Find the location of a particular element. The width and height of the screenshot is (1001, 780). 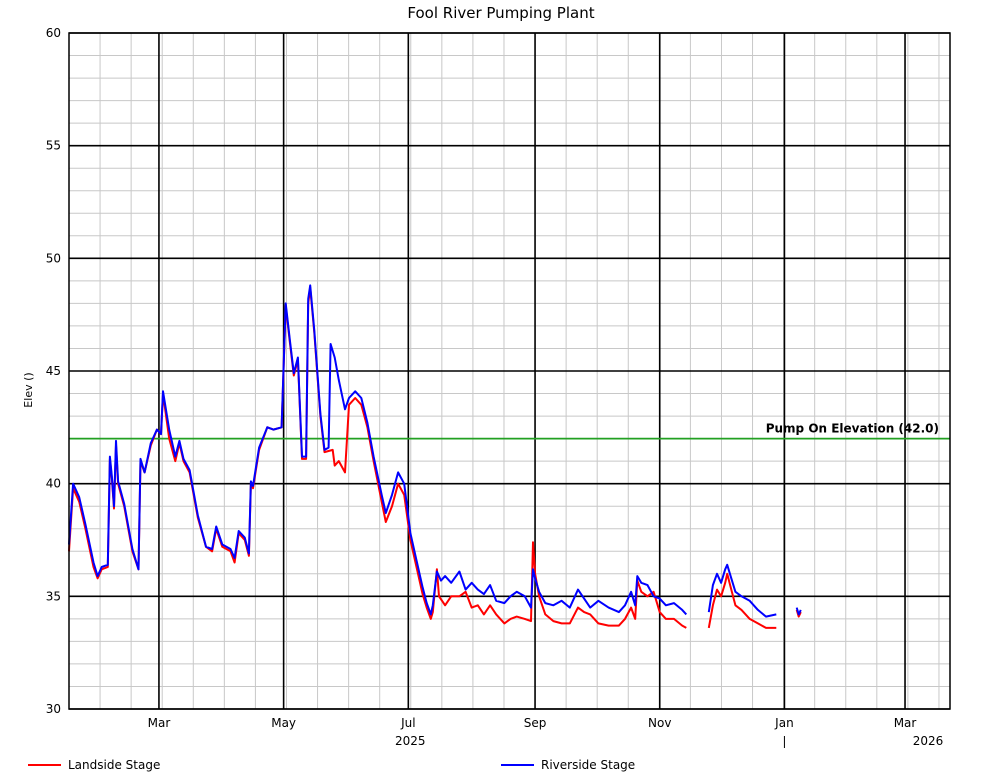

legend-label: Landside Stage is located at coordinates (114, 765).